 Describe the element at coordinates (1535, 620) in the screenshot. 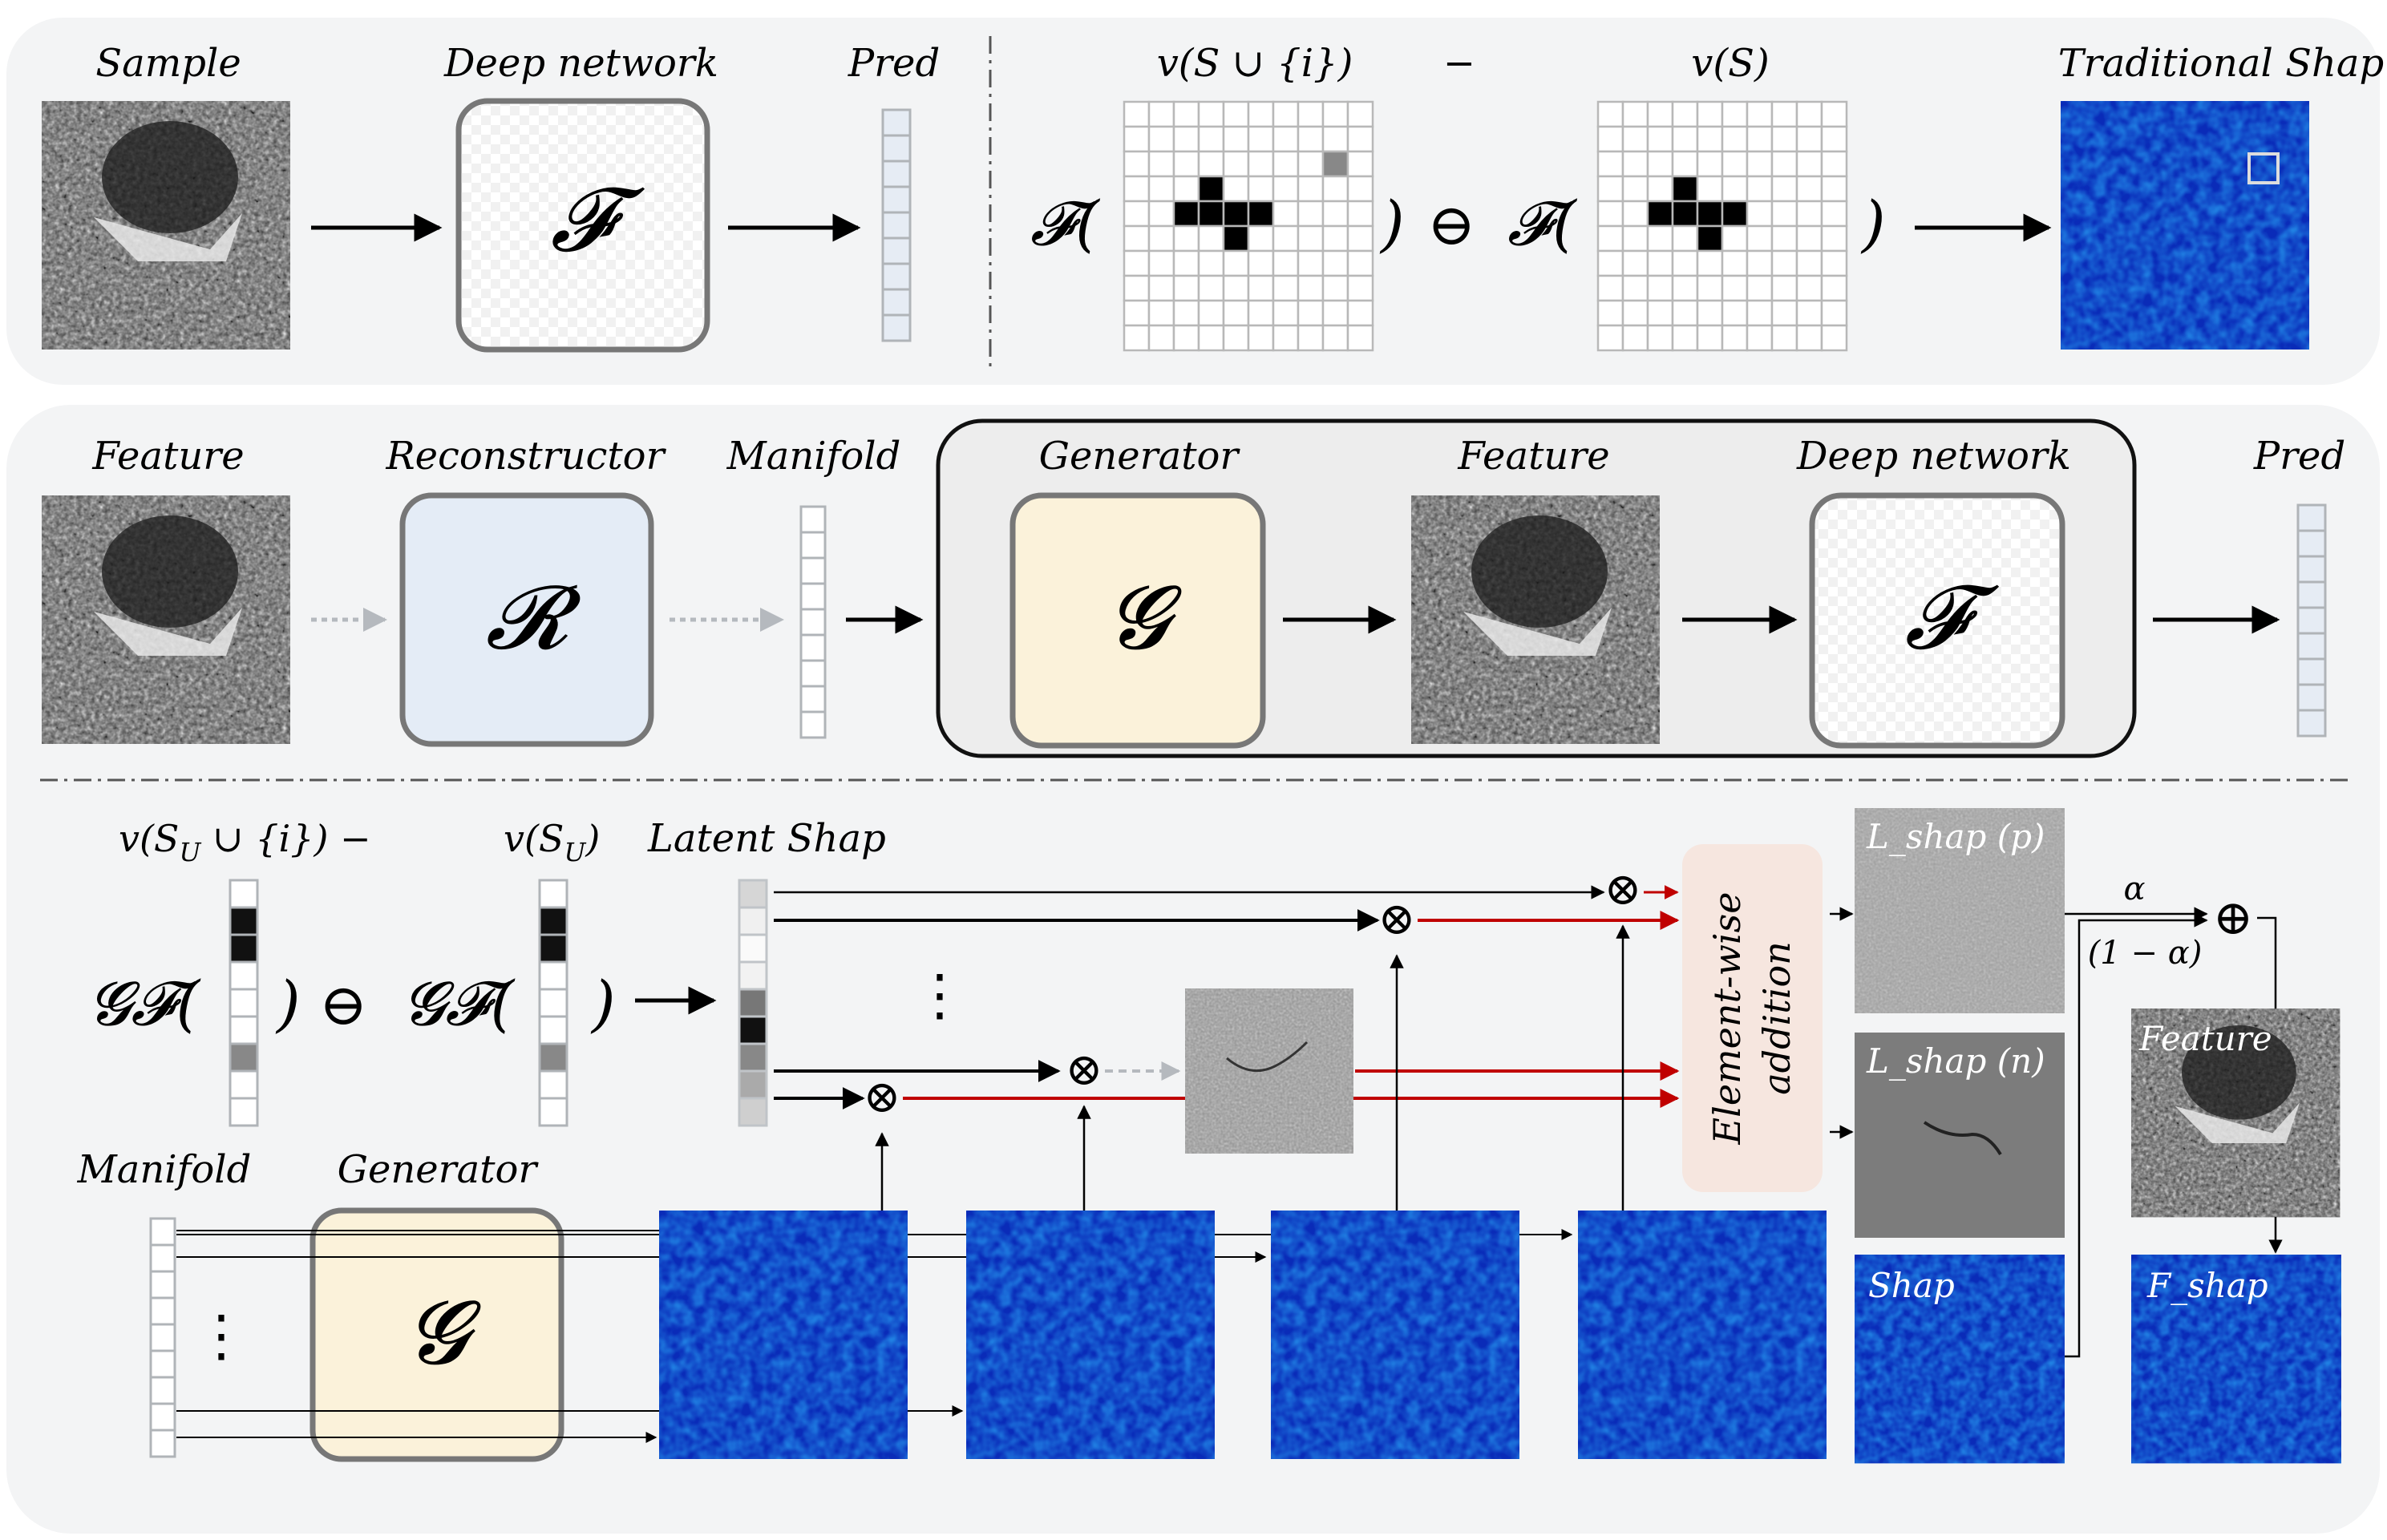

I see `feature2-image-mid` at that location.